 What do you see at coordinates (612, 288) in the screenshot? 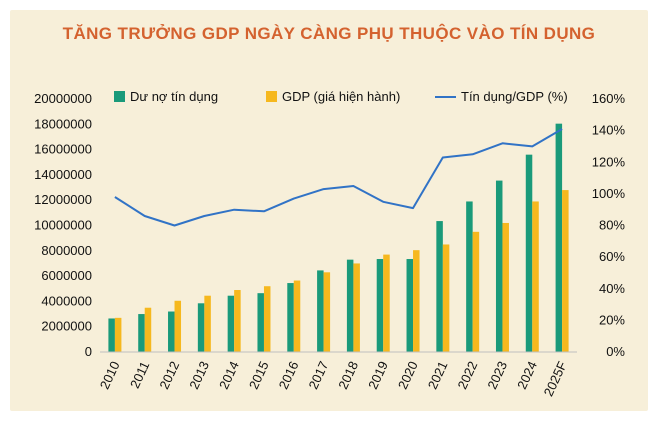
I see `y-right-tick-label: 40%` at bounding box center [612, 288].